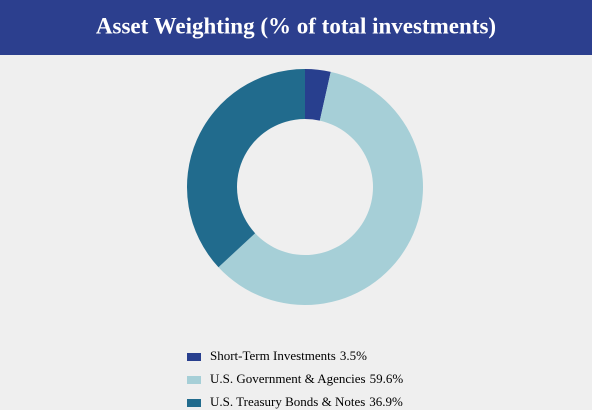  What do you see at coordinates (287, 401) in the screenshot?
I see `legend-name: U.S. Treasury Bonds & Notes` at bounding box center [287, 401].